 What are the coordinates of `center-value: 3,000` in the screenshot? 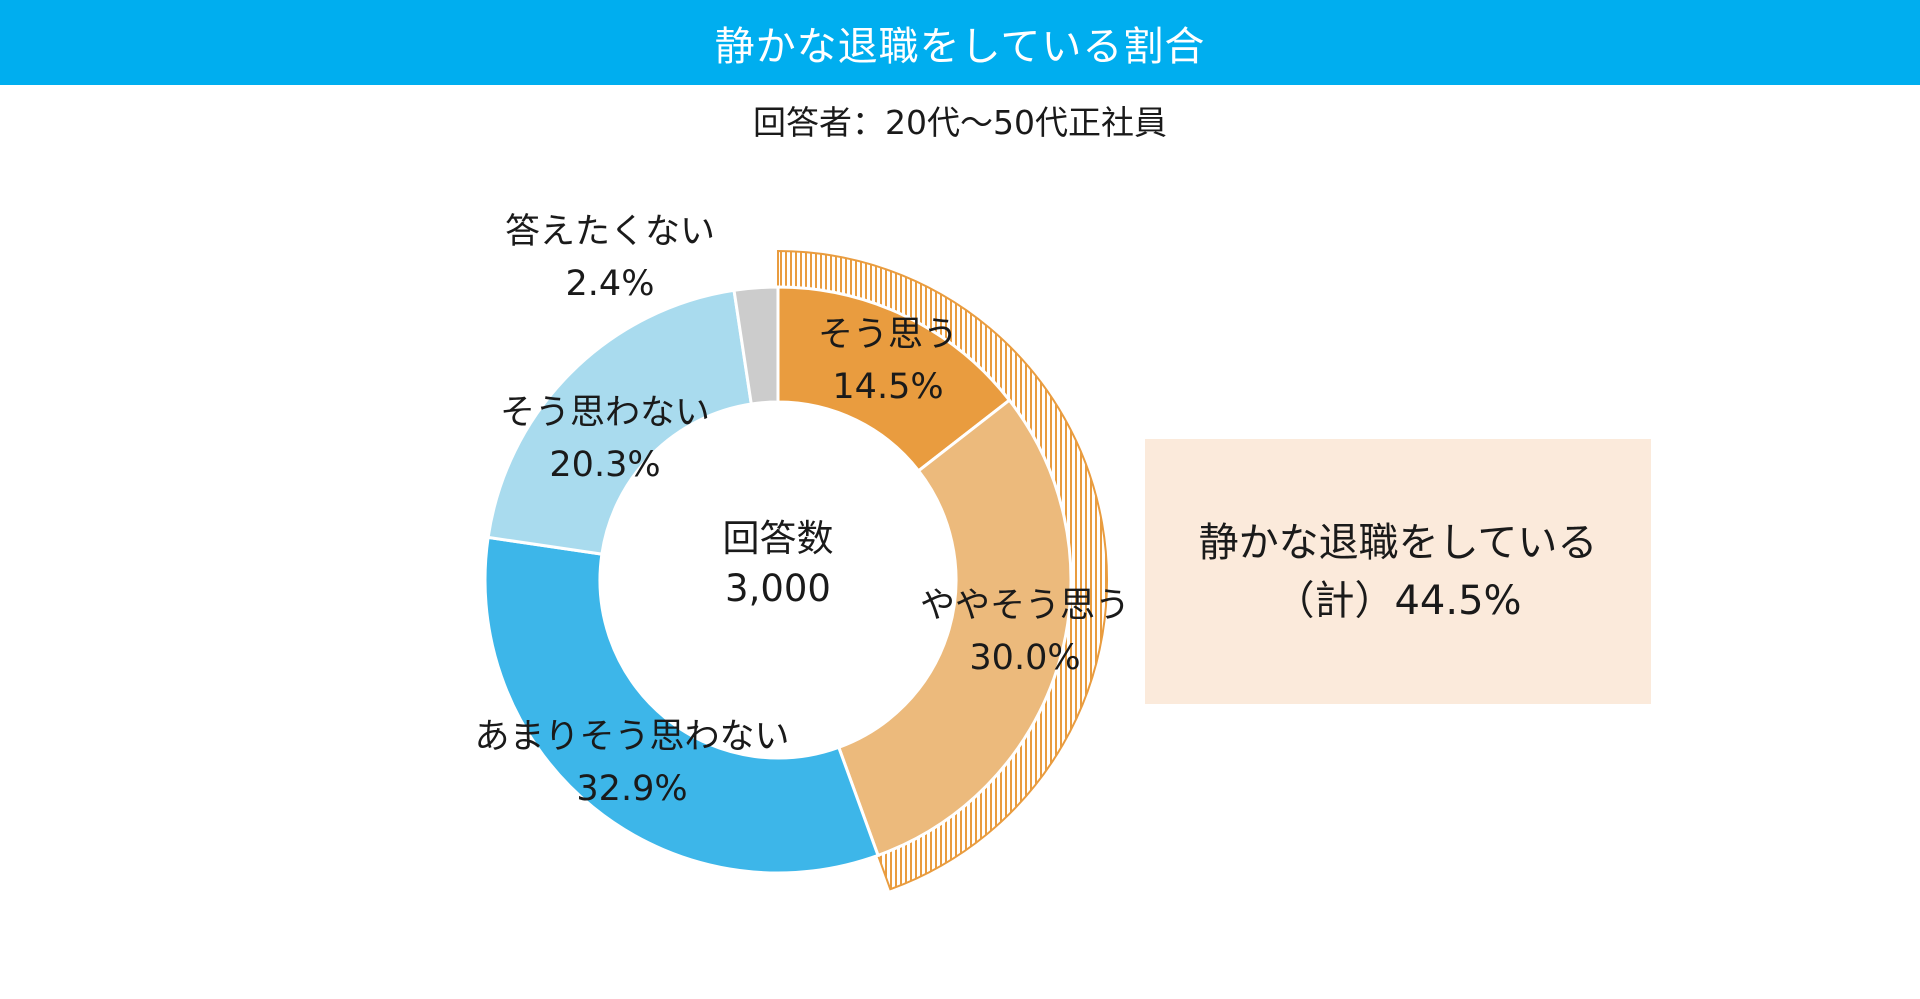 It's located at (778, 588).